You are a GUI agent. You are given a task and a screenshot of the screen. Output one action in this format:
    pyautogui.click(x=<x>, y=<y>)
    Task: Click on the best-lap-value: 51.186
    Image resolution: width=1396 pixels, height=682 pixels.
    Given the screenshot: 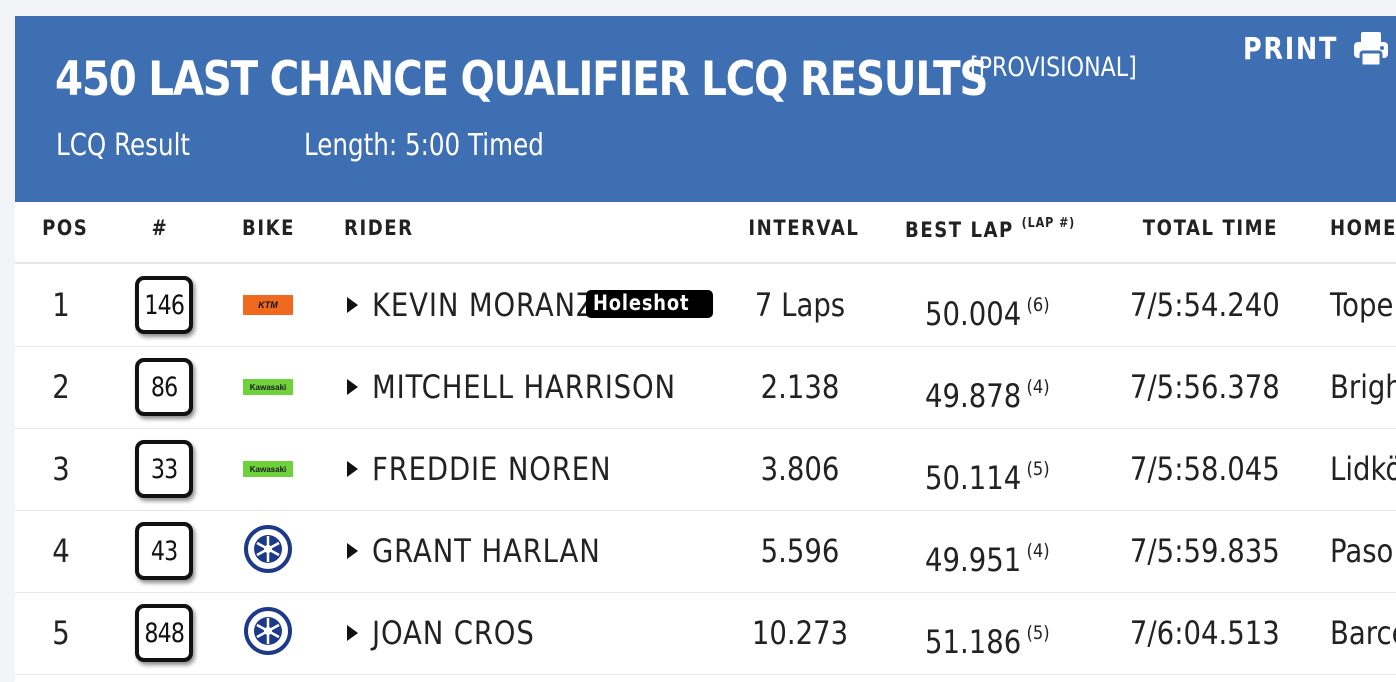 What is the action you would take?
    pyautogui.click(x=973, y=642)
    